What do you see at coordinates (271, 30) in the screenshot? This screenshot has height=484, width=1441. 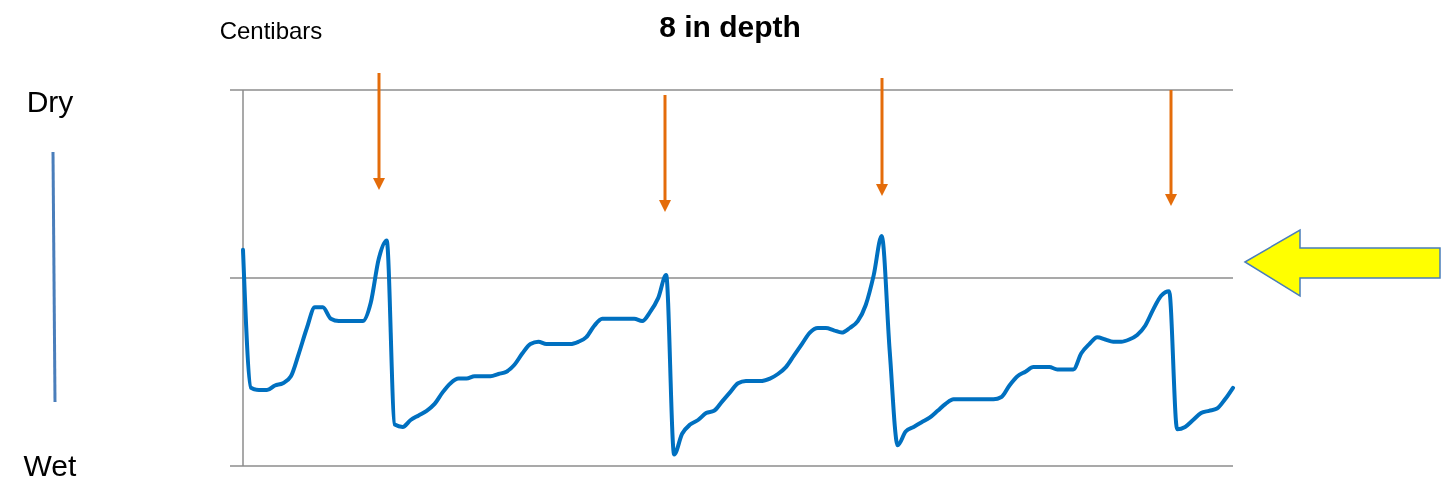 I see `text: Centibars` at bounding box center [271, 30].